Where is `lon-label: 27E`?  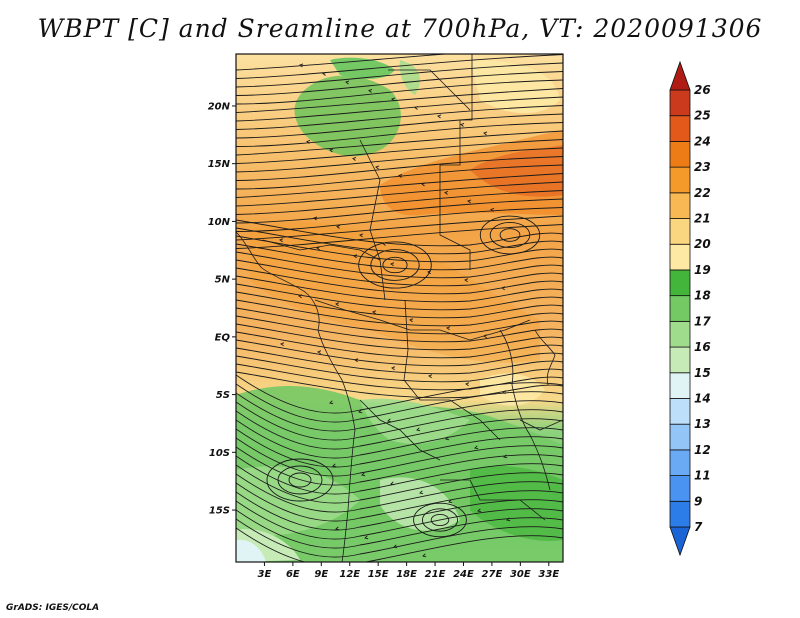
lon-label: 27E is located at coordinates (492, 574).